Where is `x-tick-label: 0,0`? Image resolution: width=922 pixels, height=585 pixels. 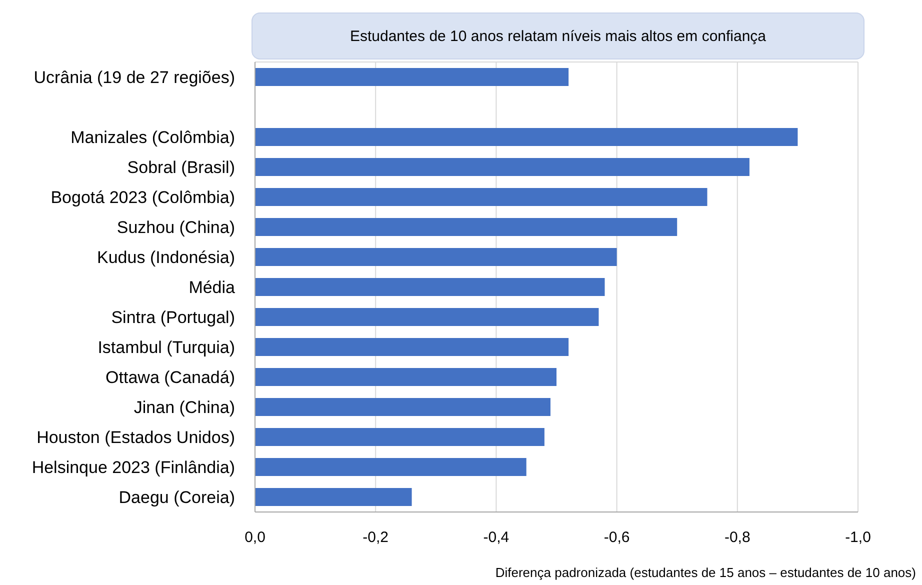 x-tick-label: 0,0 is located at coordinates (255, 537).